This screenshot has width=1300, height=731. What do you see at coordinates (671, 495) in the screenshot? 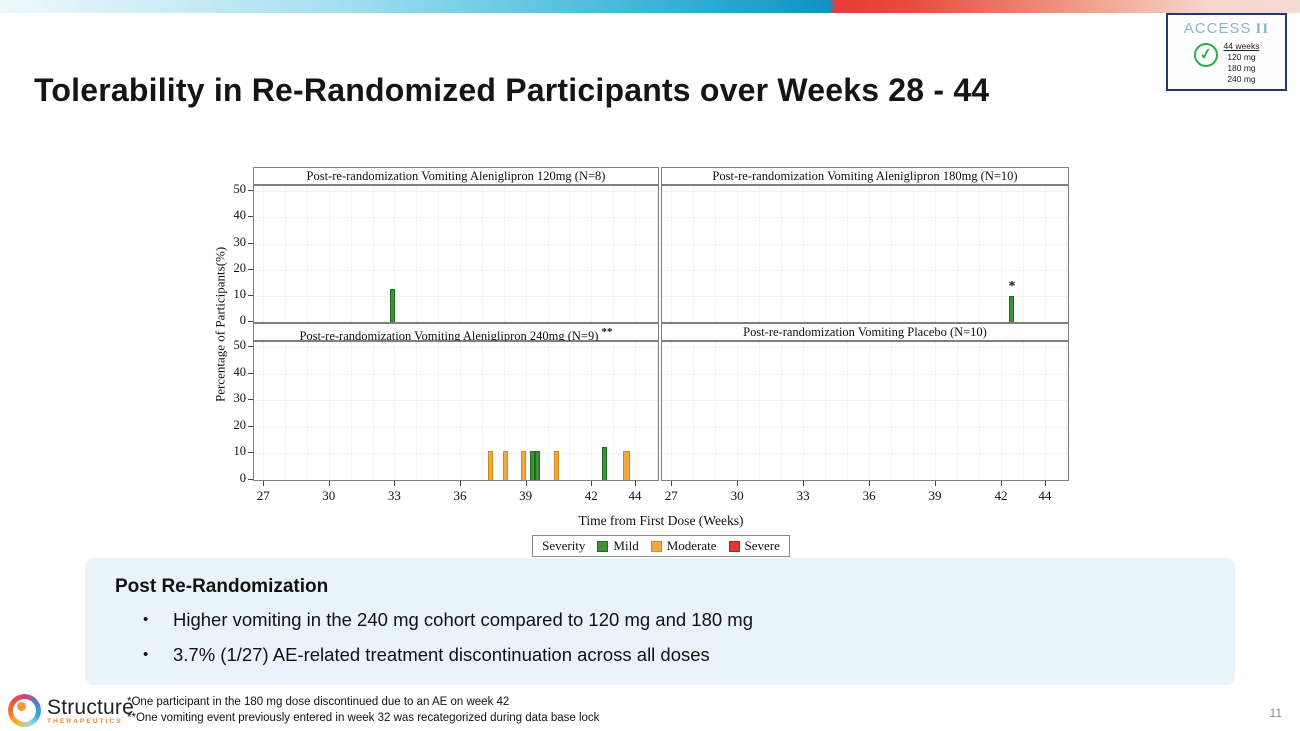
I see `x-tick-label: 27` at bounding box center [671, 495].